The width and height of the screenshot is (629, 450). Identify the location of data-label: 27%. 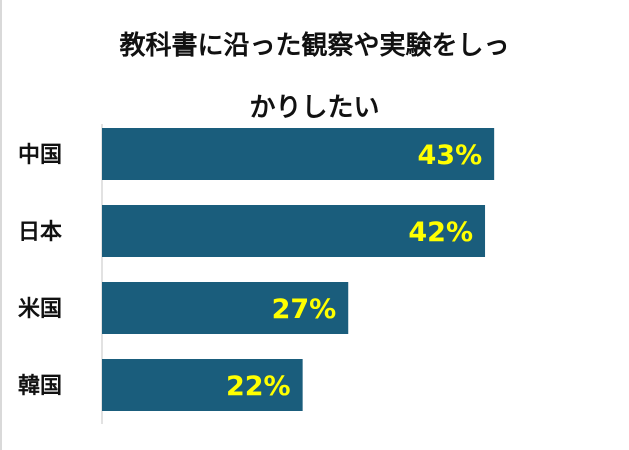
(304, 309).